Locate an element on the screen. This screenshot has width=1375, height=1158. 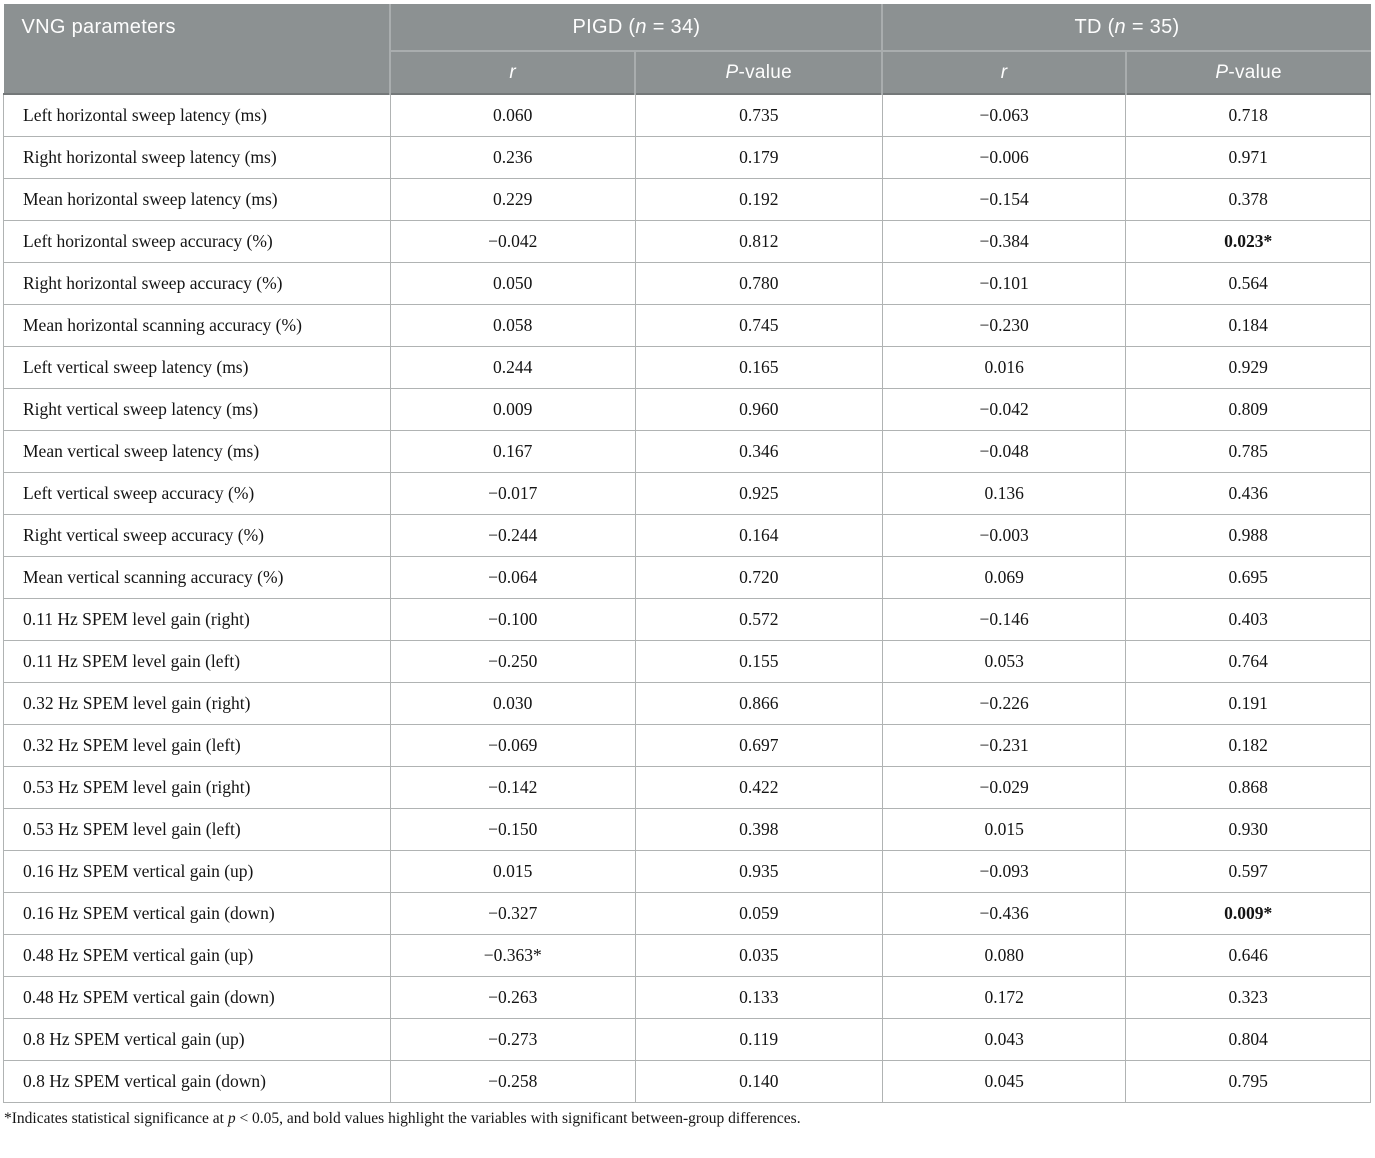
row-label: Left horizontal sweep latency (ms) is located at coordinates (197, 115).